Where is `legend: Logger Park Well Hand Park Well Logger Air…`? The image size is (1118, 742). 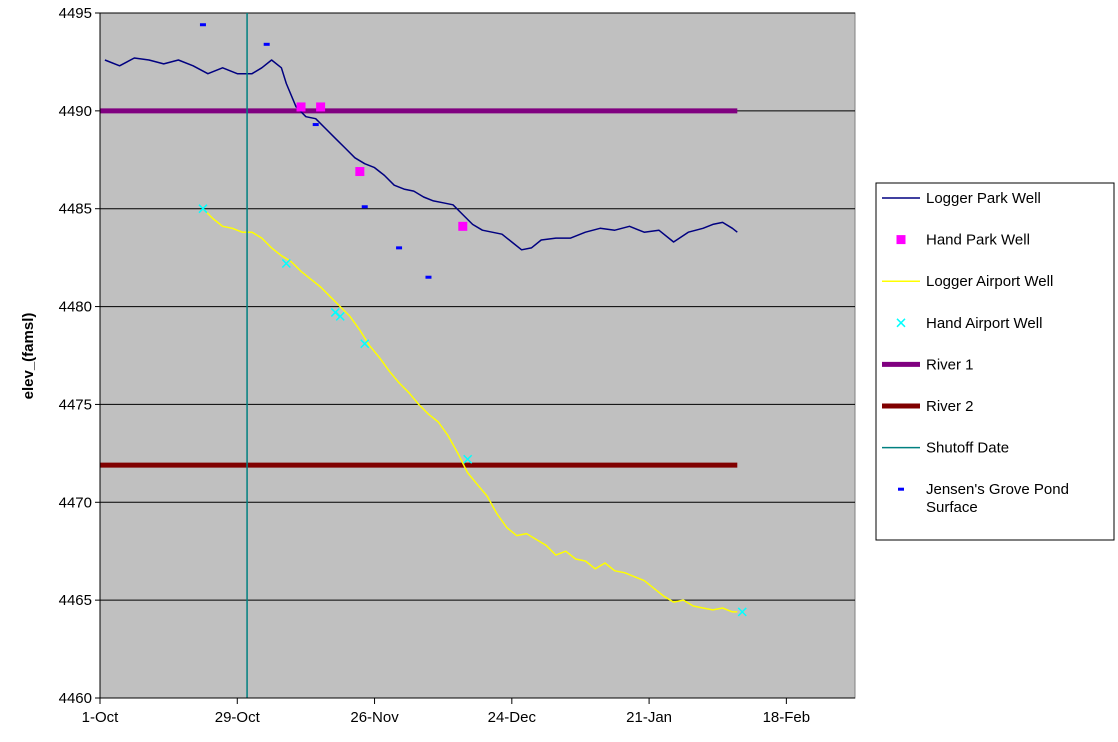
legend: Logger Park Well Hand Park Well Logger Air… is located at coordinates (995, 361).